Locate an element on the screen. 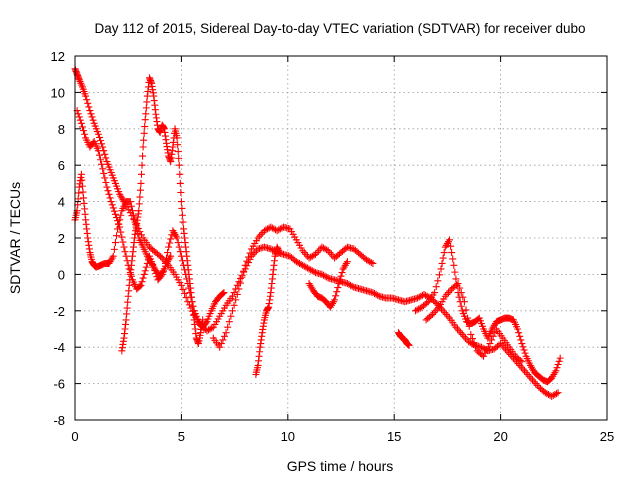 The image size is (640, 480). y-tick-label: -6 is located at coordinates (59, 384).